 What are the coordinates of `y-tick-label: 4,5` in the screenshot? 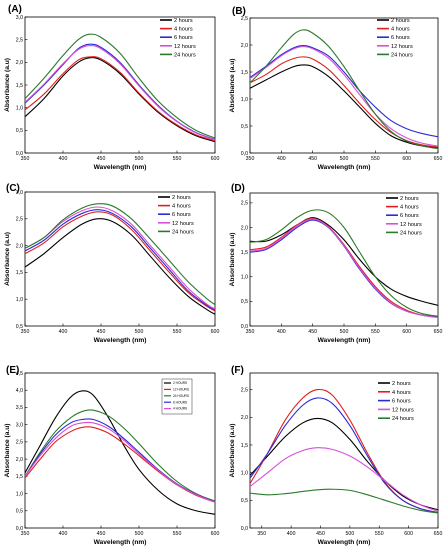 It's located at (19, 374).